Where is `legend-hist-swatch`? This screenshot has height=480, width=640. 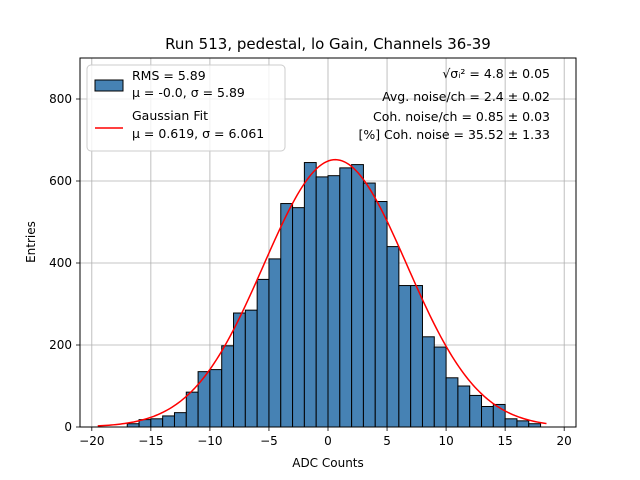
legend-hist-swatch is located at coordinates (109, 85).